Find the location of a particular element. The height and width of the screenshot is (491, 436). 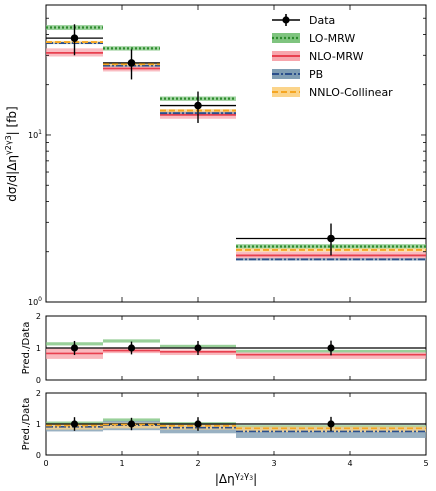

legend-entry-nnlo-collinear: NNLO-Collinear is located at coordinates (332, 92).